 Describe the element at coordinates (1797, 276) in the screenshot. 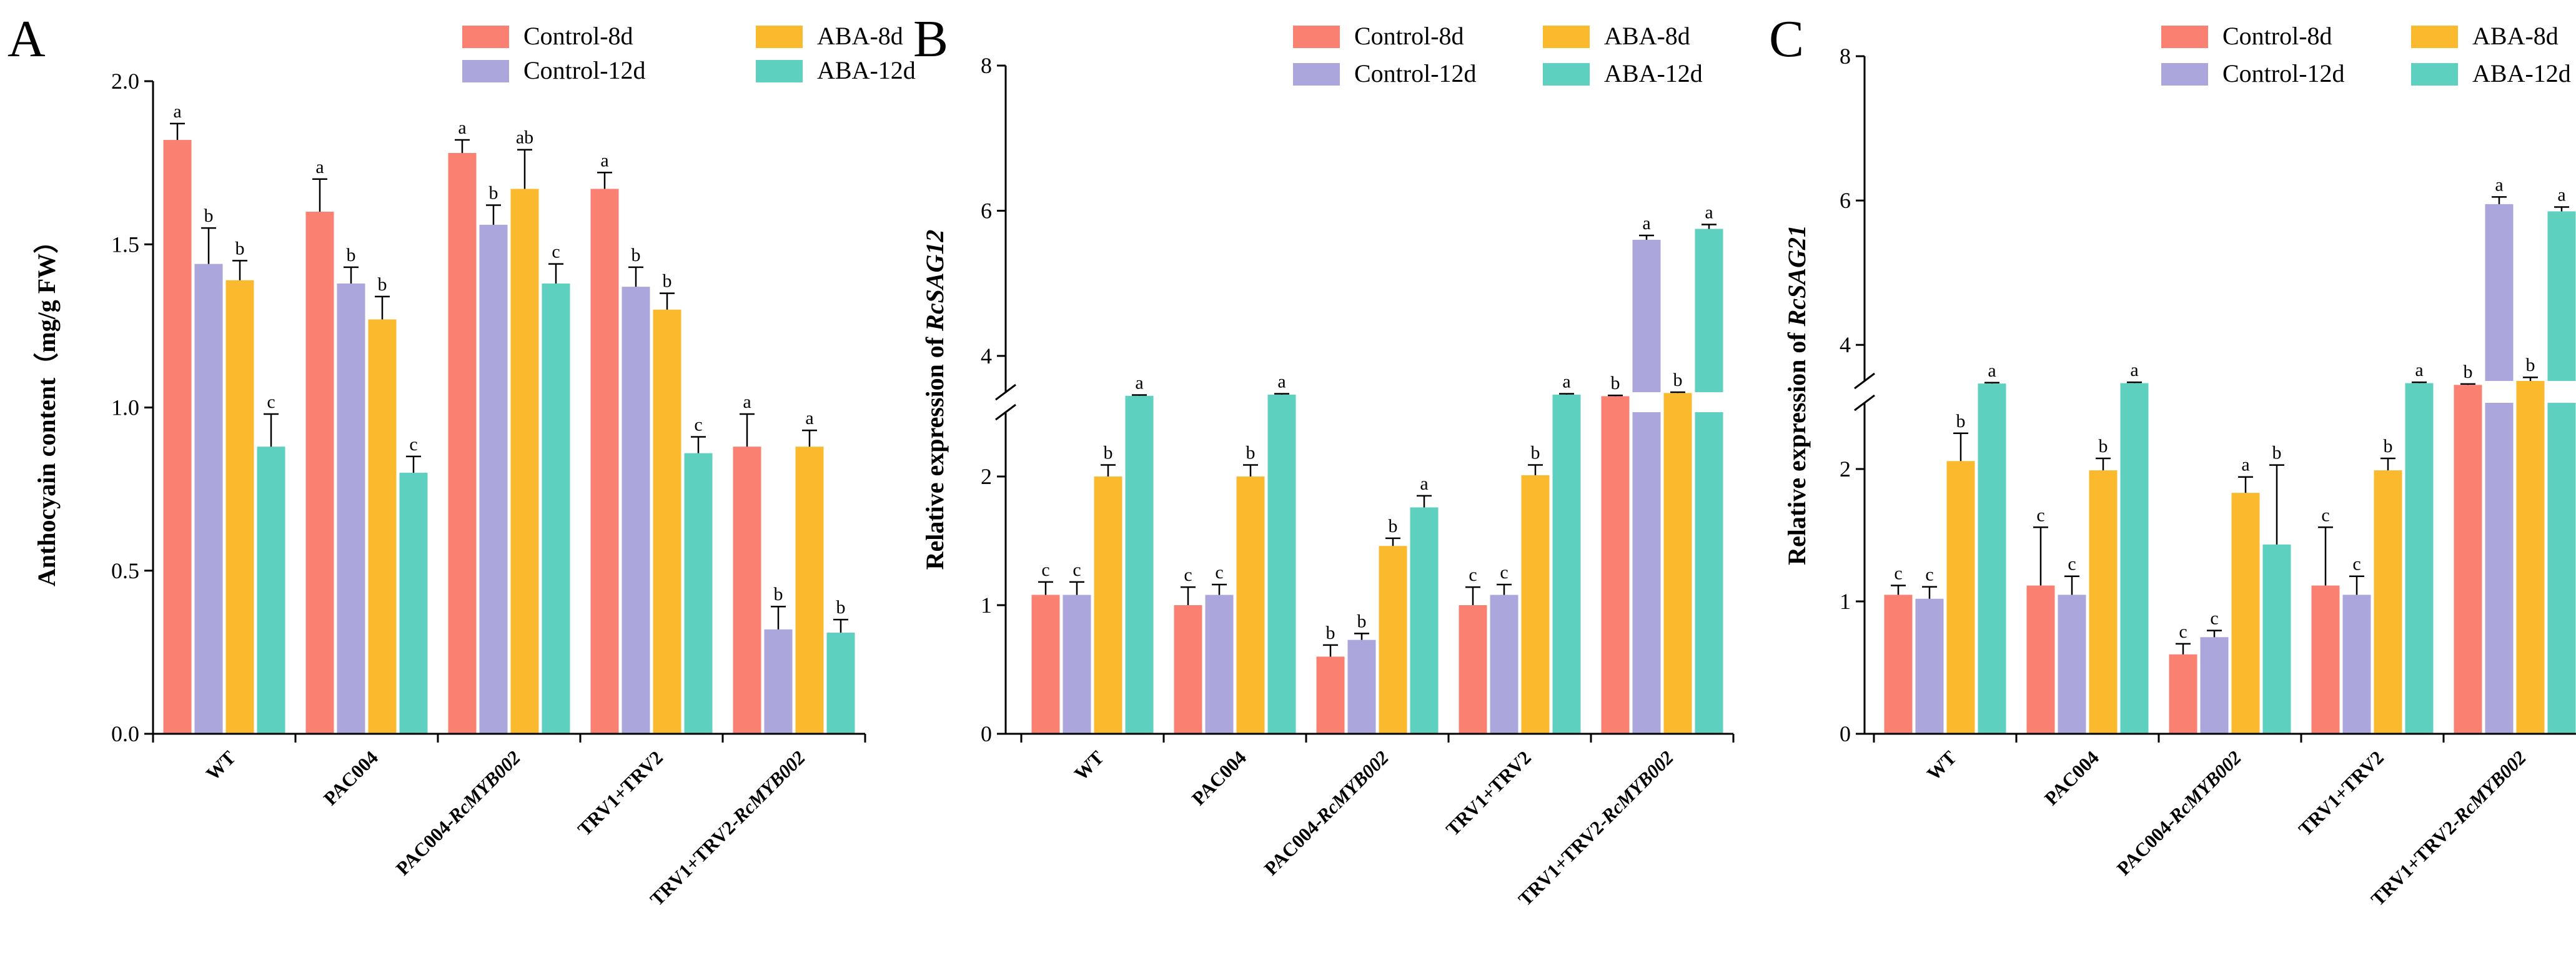

I see `y-axis-label-gene: RcSAG21` at that location.